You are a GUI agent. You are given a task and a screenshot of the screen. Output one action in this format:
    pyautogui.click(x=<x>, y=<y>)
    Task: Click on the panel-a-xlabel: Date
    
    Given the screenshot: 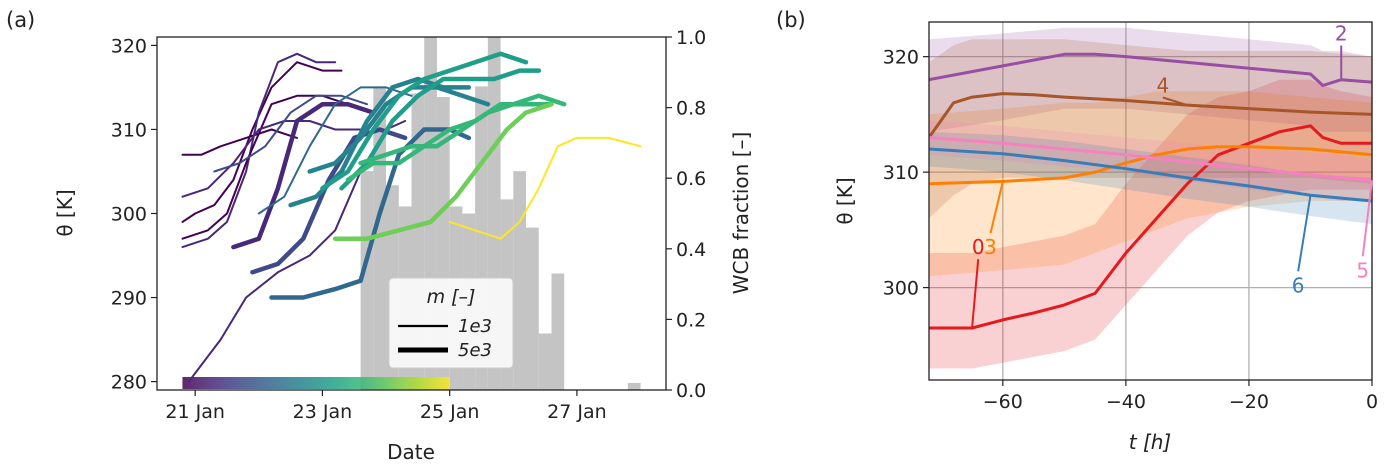 What is the action you would take?
    pyautogui.click(x=411, y=452)
    